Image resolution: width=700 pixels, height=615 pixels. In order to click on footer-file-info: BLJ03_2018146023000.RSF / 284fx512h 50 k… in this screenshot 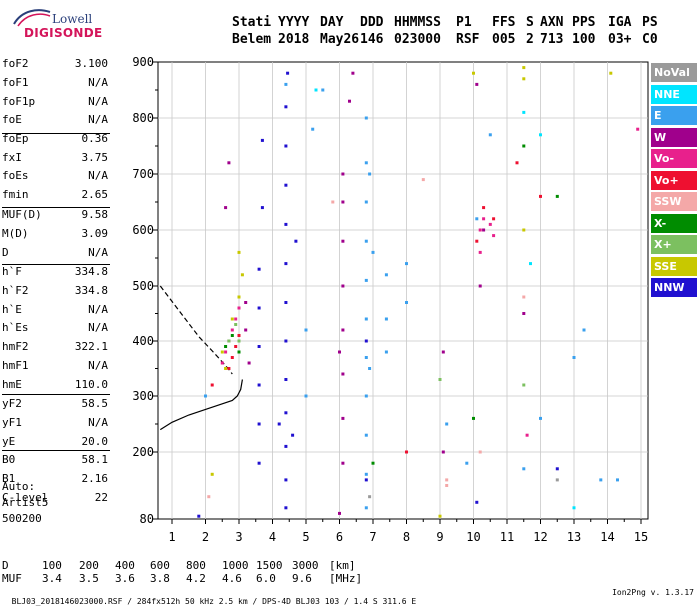, I will do `click(214, 601)`.